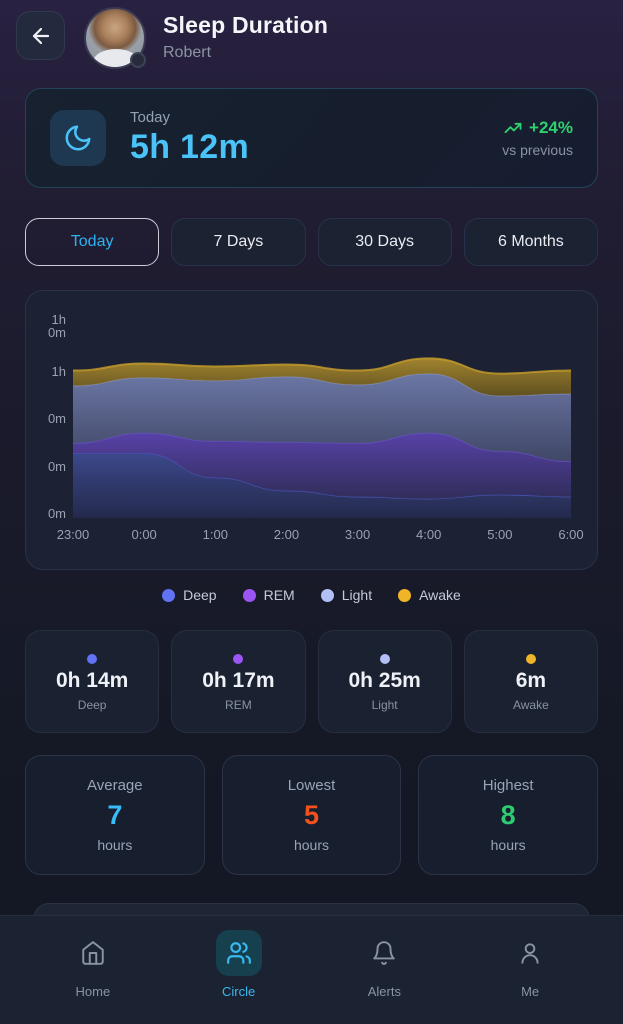 Image resolution: width=623 pixels, height=1024 pixels. I want to click on home-icon, so click(93, 953).